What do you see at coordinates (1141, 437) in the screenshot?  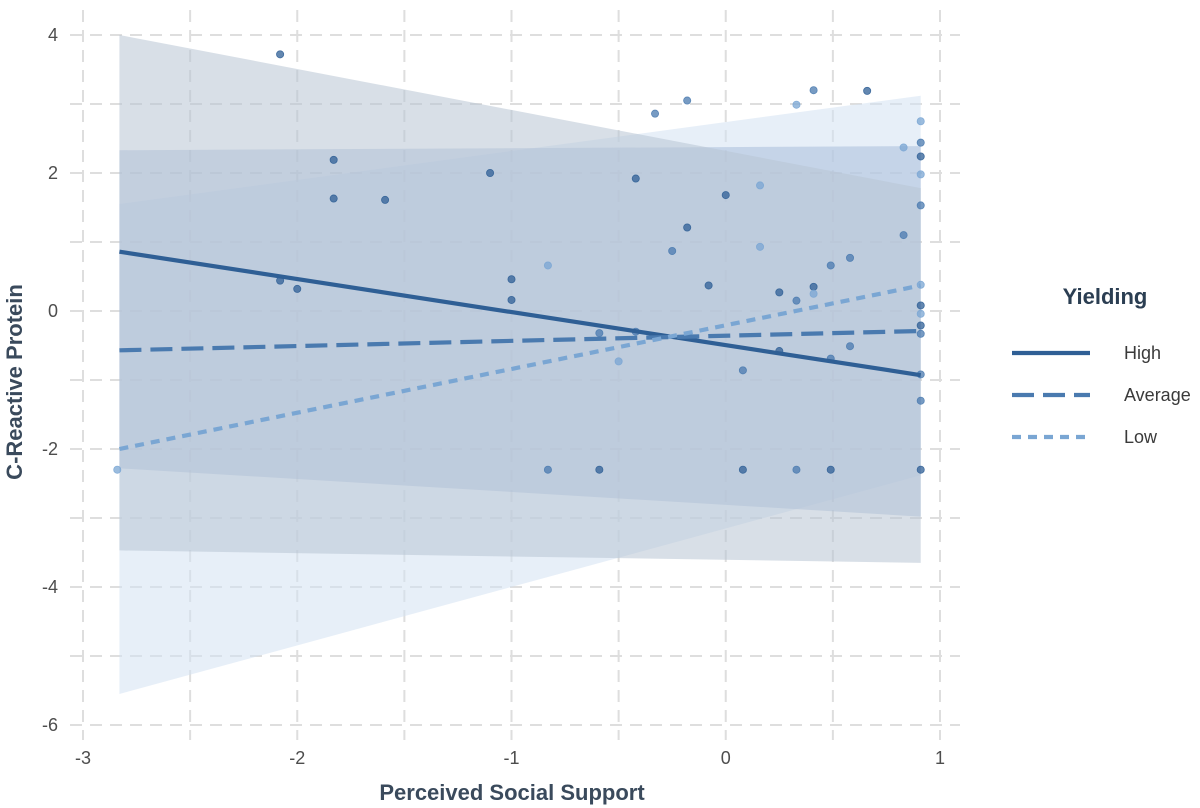 I see `legend-label-low: Low` at bounding box center [1141, 437].